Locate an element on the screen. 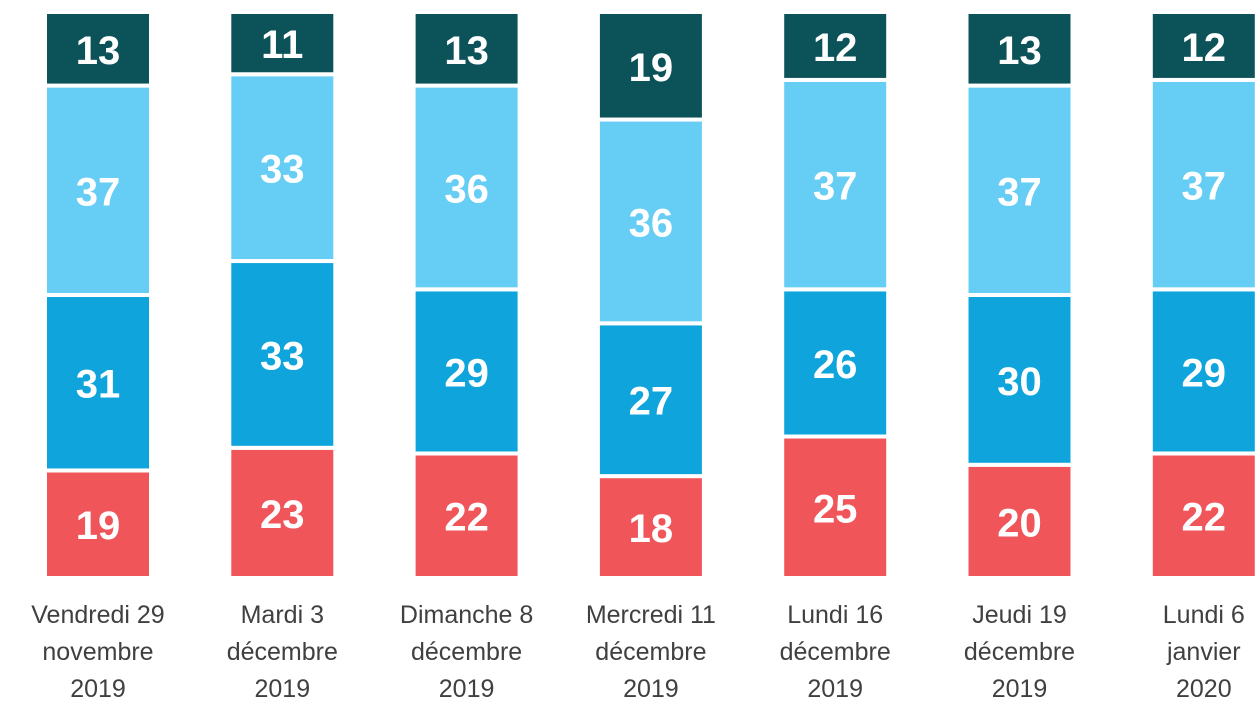 The width and height of the screenshot is (1260, 704). data-label: 27 is located at coordinates (651, 402).